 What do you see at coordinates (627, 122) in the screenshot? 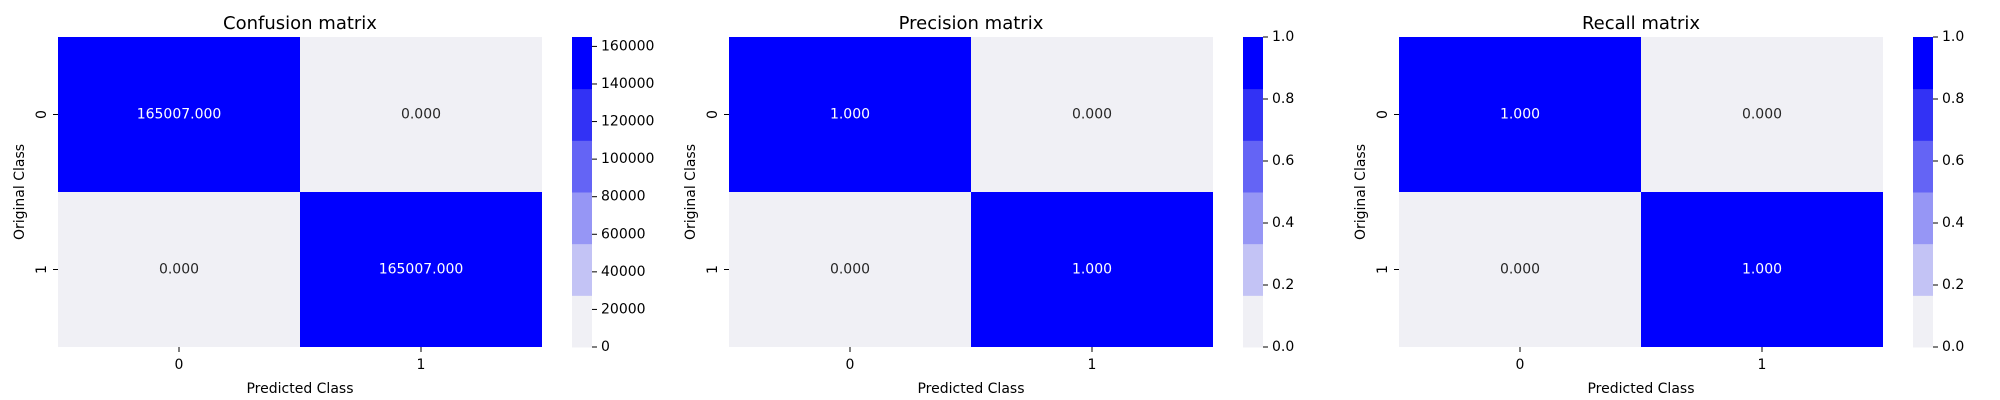
I see `colorbar-tick-label: 120000` at bounding box center [627, 122].